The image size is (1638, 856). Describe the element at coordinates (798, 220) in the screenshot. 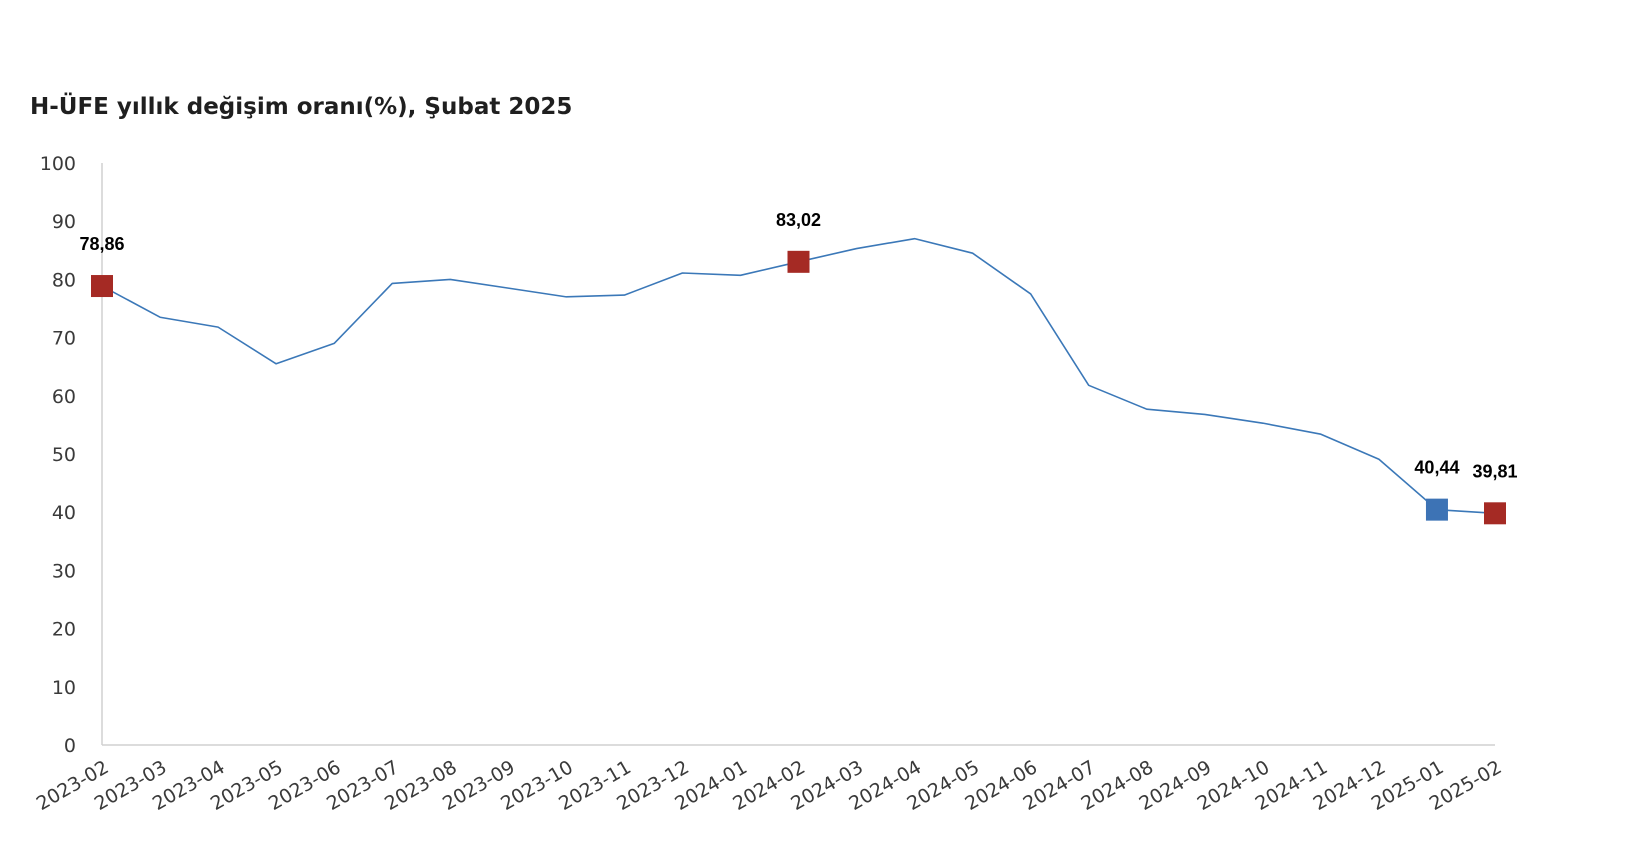

I see `data-label: 83,02` at that location.